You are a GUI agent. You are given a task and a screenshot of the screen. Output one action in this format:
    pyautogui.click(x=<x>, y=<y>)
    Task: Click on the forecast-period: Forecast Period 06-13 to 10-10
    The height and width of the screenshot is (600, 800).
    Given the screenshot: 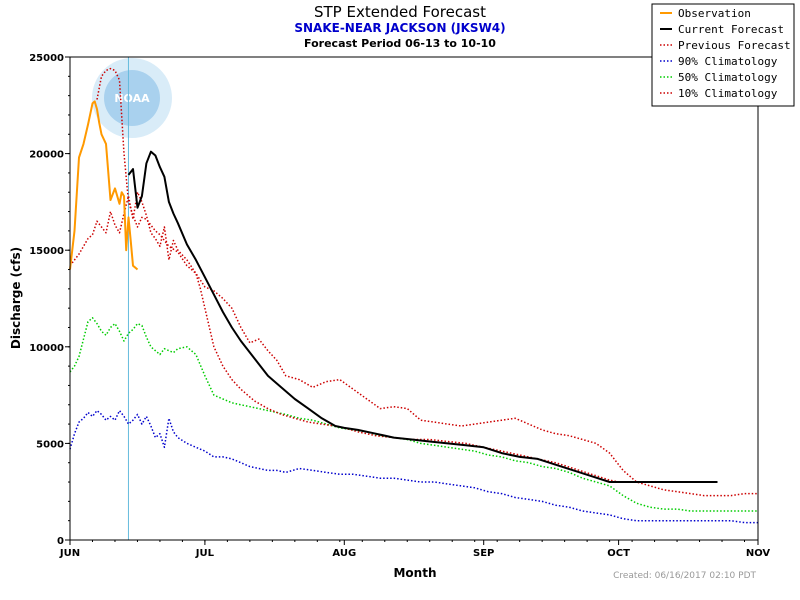 What is the action you would take?
    pyautogui.click(x=400, y=43)
    